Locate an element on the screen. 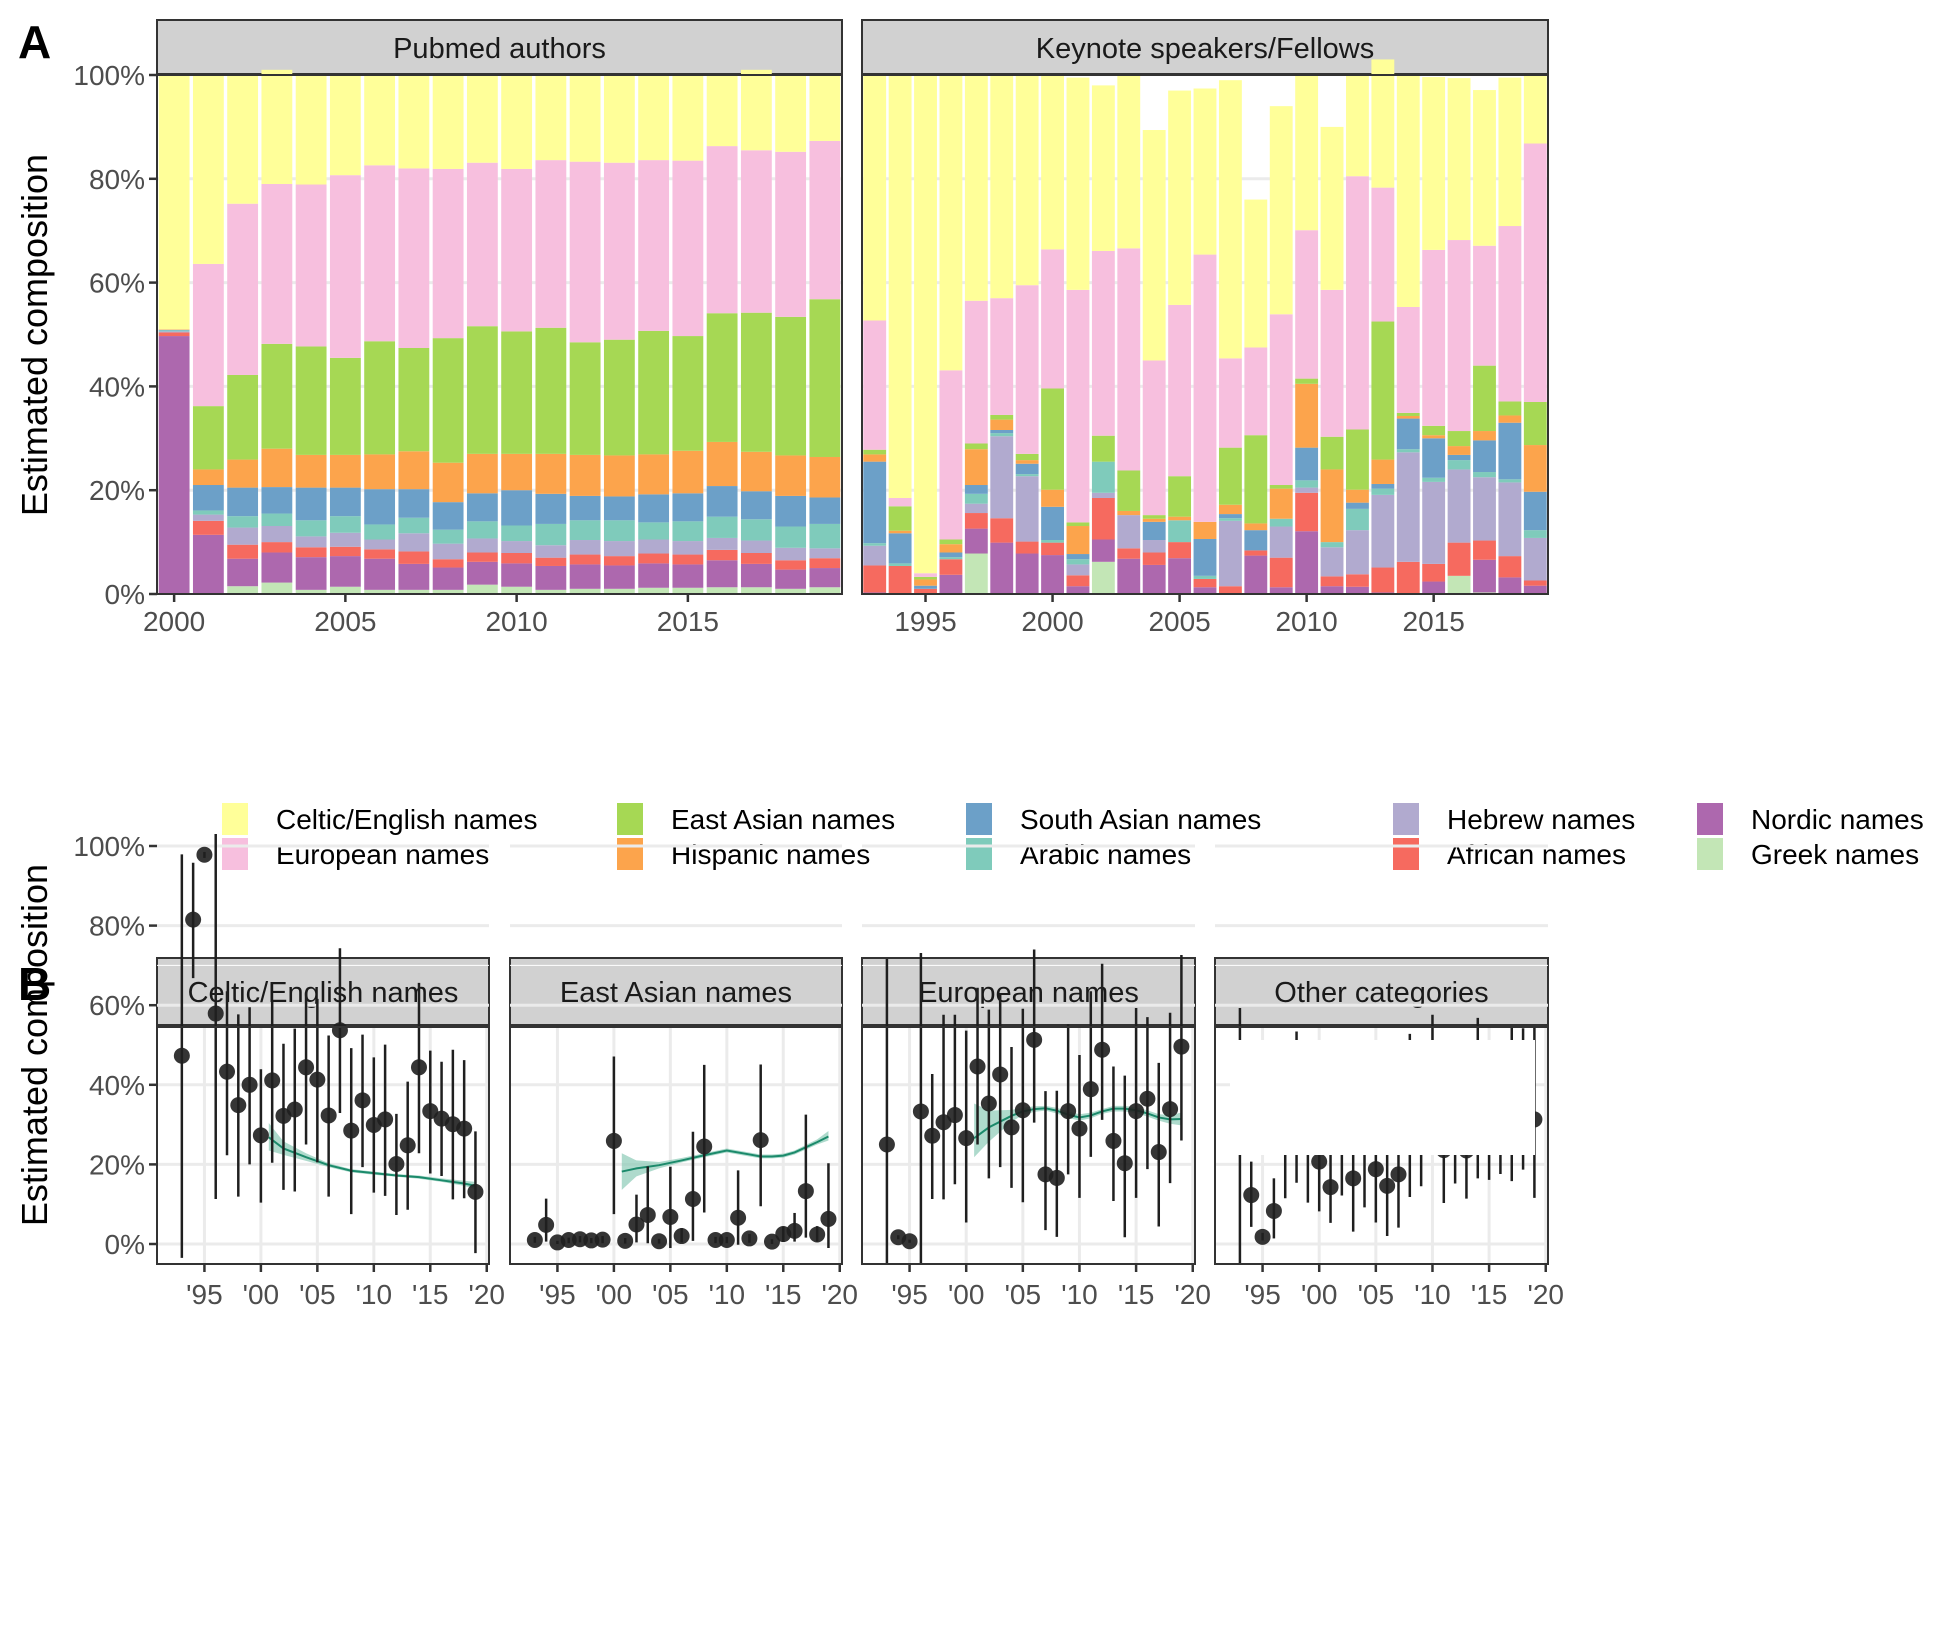 The image size is (1950, 1650). y-axis-title-b: Estimated composition is located at coordinates (34, 1045).